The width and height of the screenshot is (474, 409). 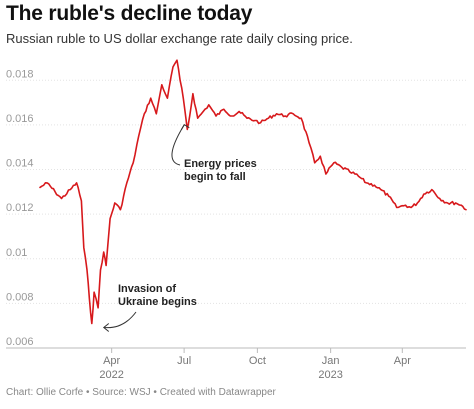 I want to click on y-tick-label: 0.018, so click(x=20, y=74).